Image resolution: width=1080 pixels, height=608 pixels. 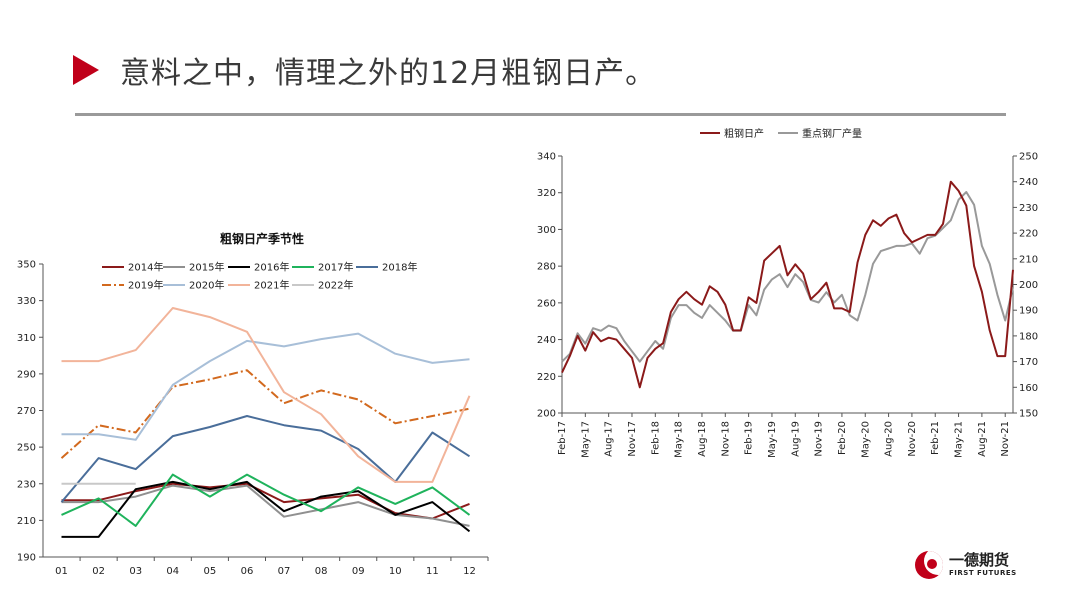 What do you see at coordinates (1028, 208) in the screenshot?
I see `right-y-tick-label: 230` at bounding box center [1028, 208].